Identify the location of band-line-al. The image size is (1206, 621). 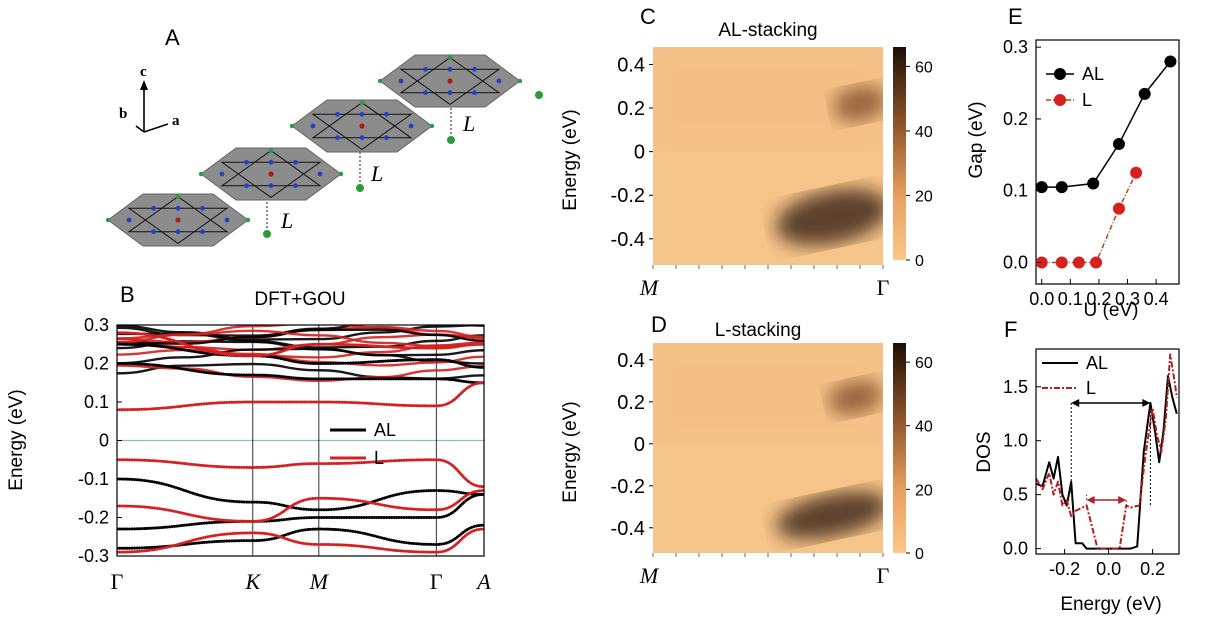
(300, 494).